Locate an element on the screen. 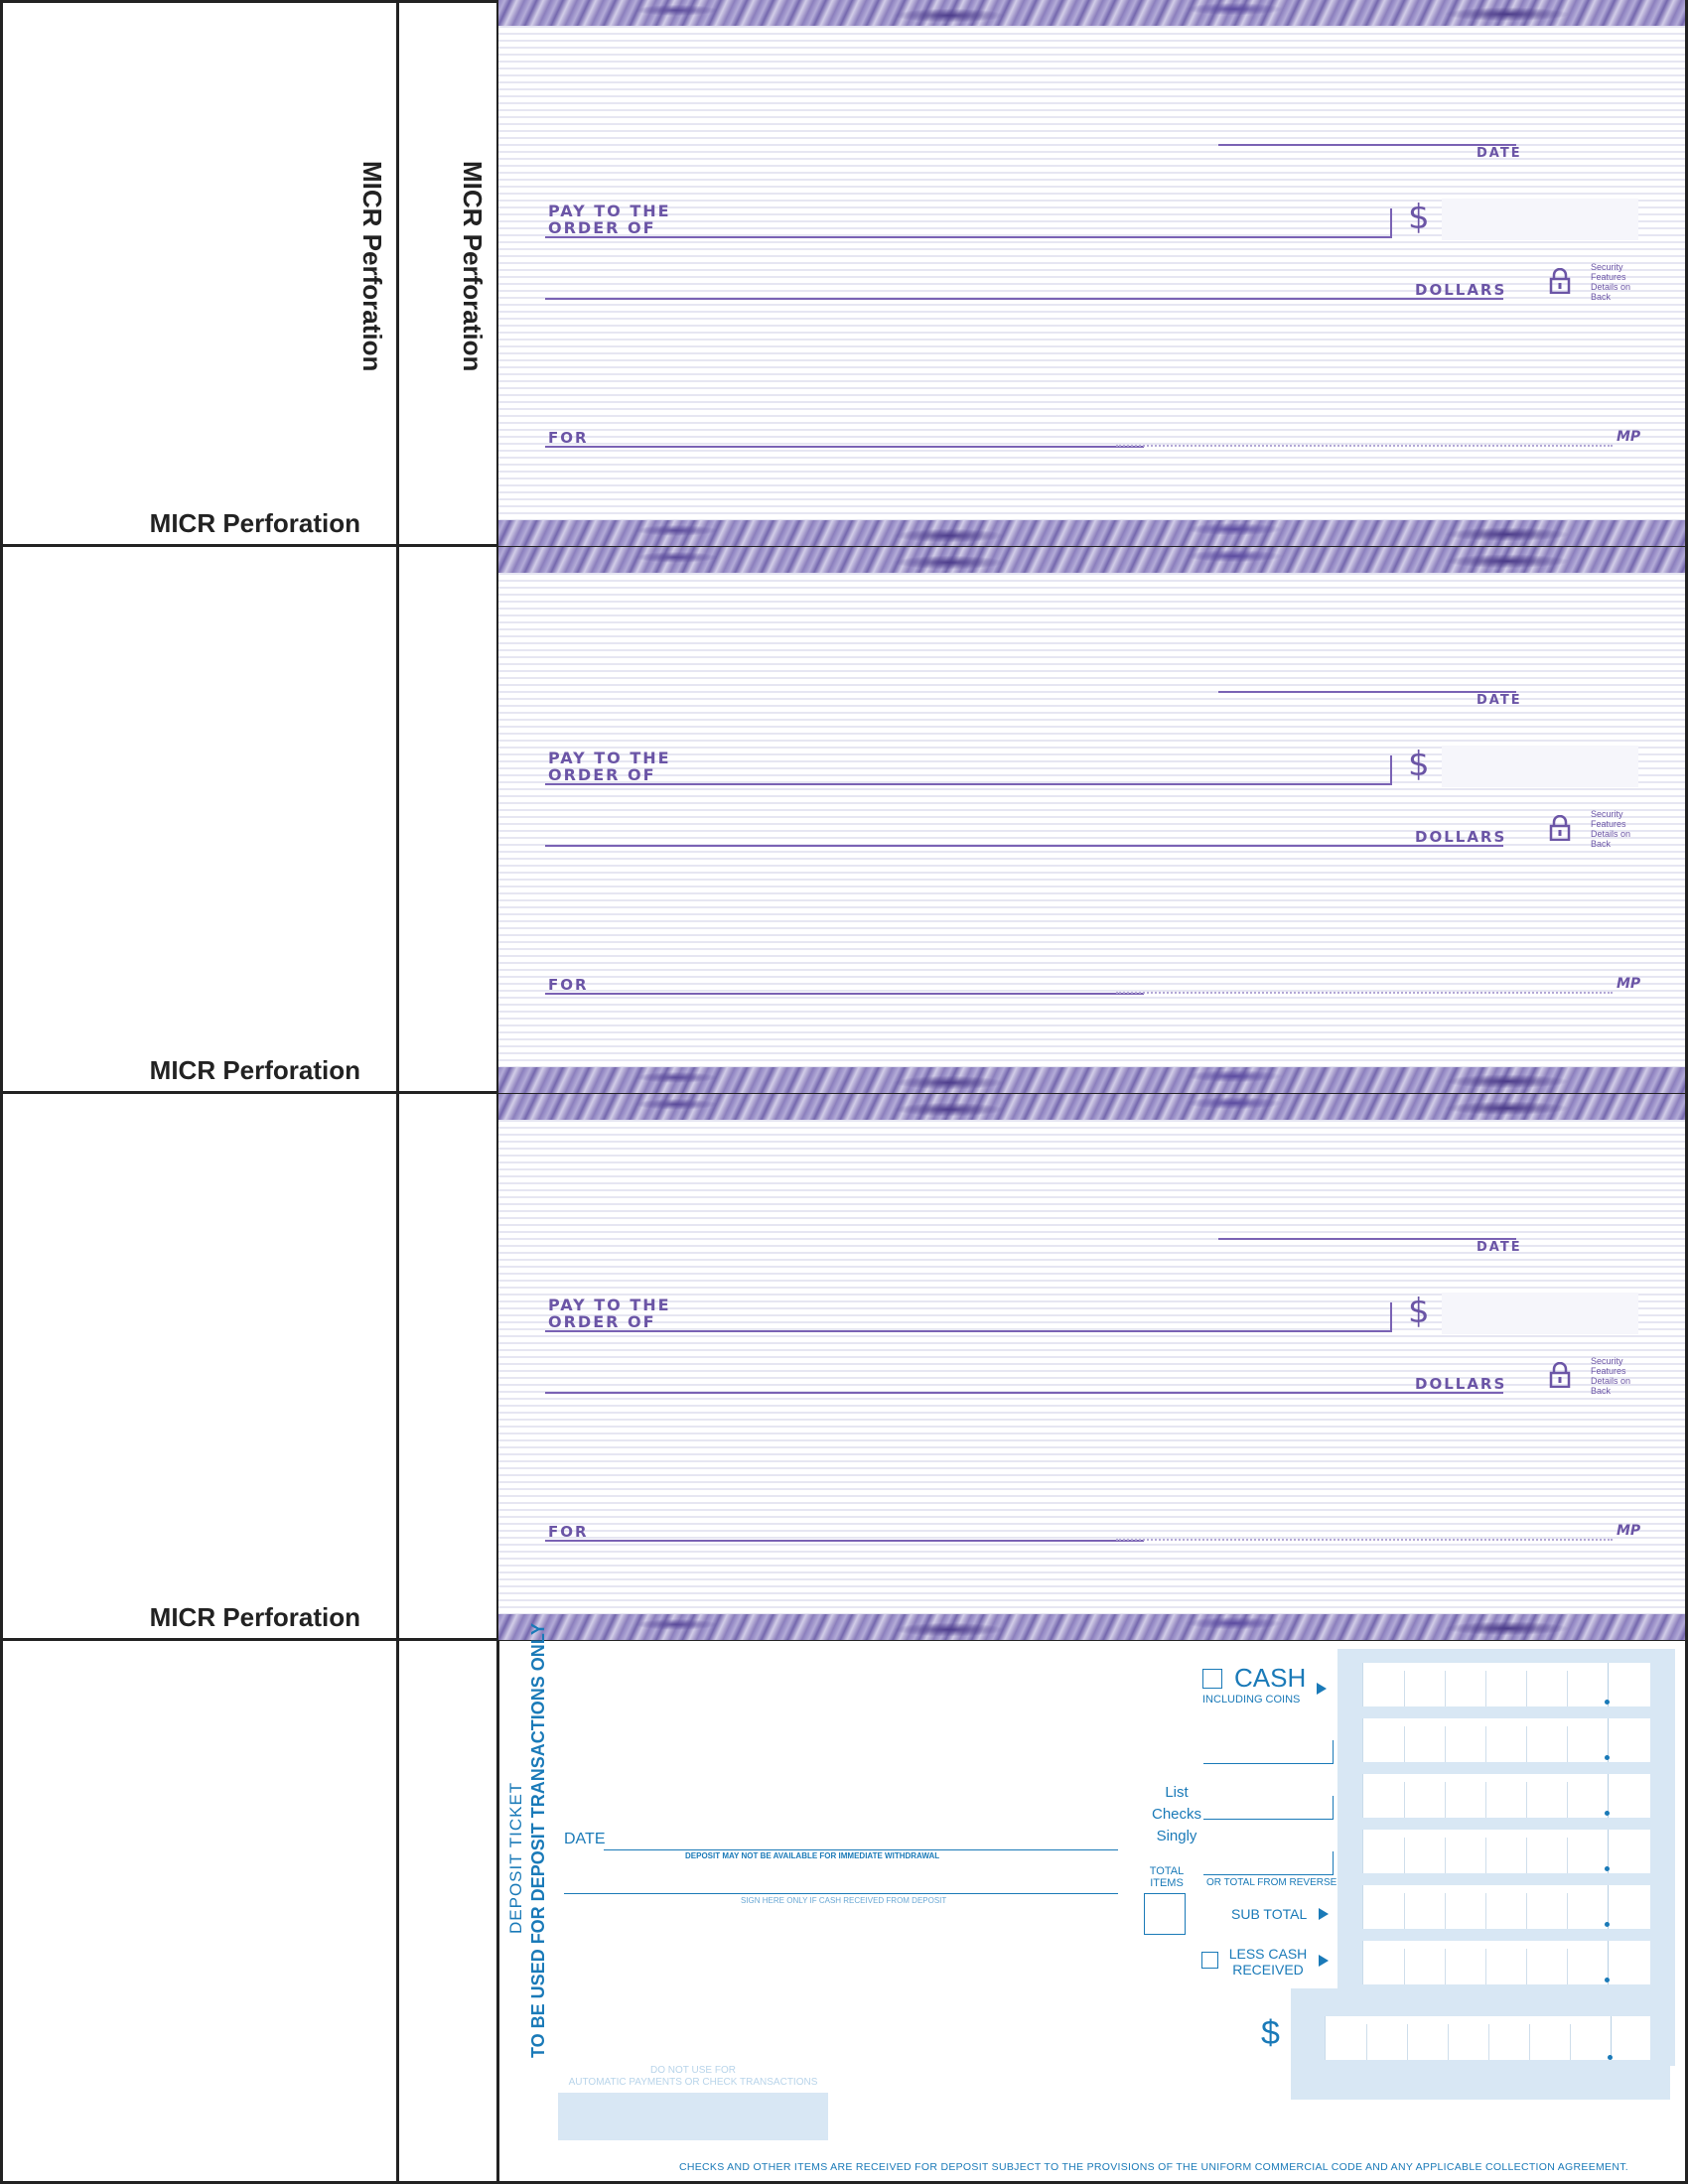 The image size is (1688, 2184). amount-row-total is located at coordinates (1487, 2038).